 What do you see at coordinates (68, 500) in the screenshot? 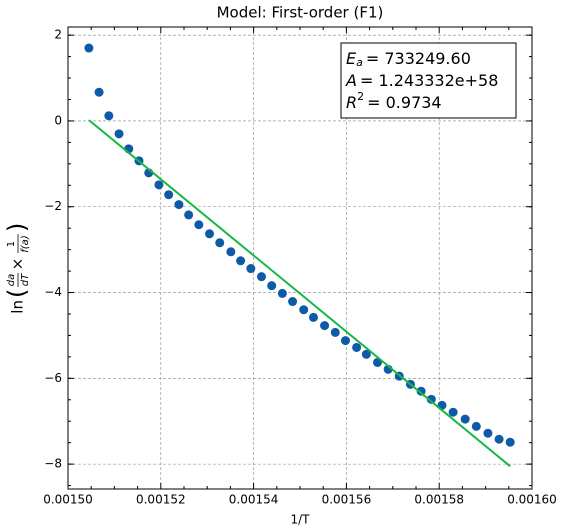
I see `x-tick-label: 0.00150` at bounding box center [68, 500].